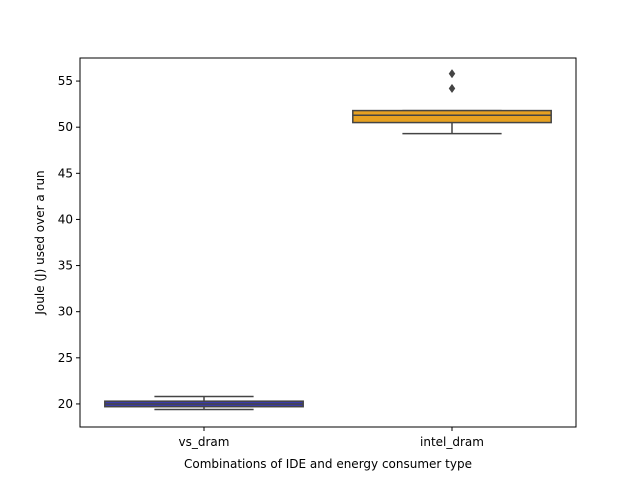 The image size is (640, 480). Describe the element at coordinates (65, 312) in the screenshot. I see `y-tick-label: 30` at that location.